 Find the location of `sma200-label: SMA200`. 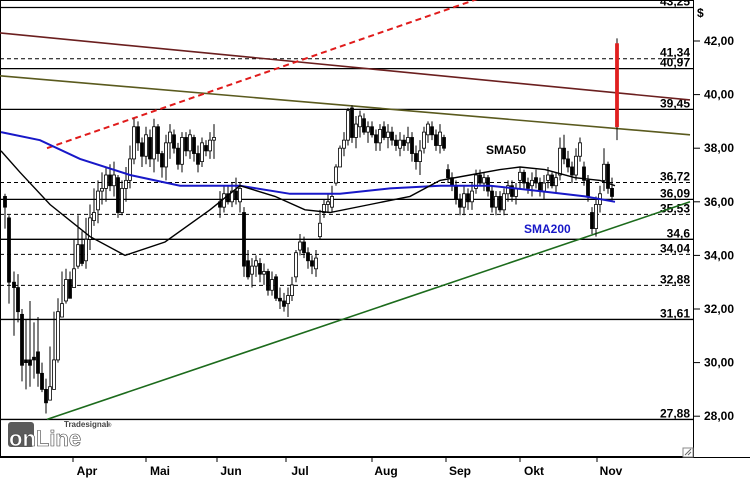

sma200-label: SMA200 is located at coordinates (547, 229).